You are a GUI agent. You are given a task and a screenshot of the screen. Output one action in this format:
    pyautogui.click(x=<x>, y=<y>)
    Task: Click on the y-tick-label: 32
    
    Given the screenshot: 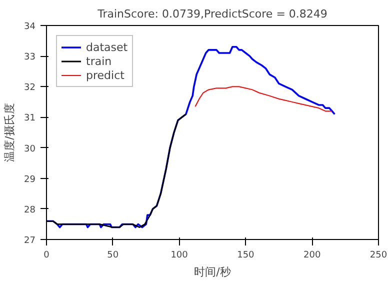 What is the action you would take?
    pyautogui.click(x=30, y=88)
    